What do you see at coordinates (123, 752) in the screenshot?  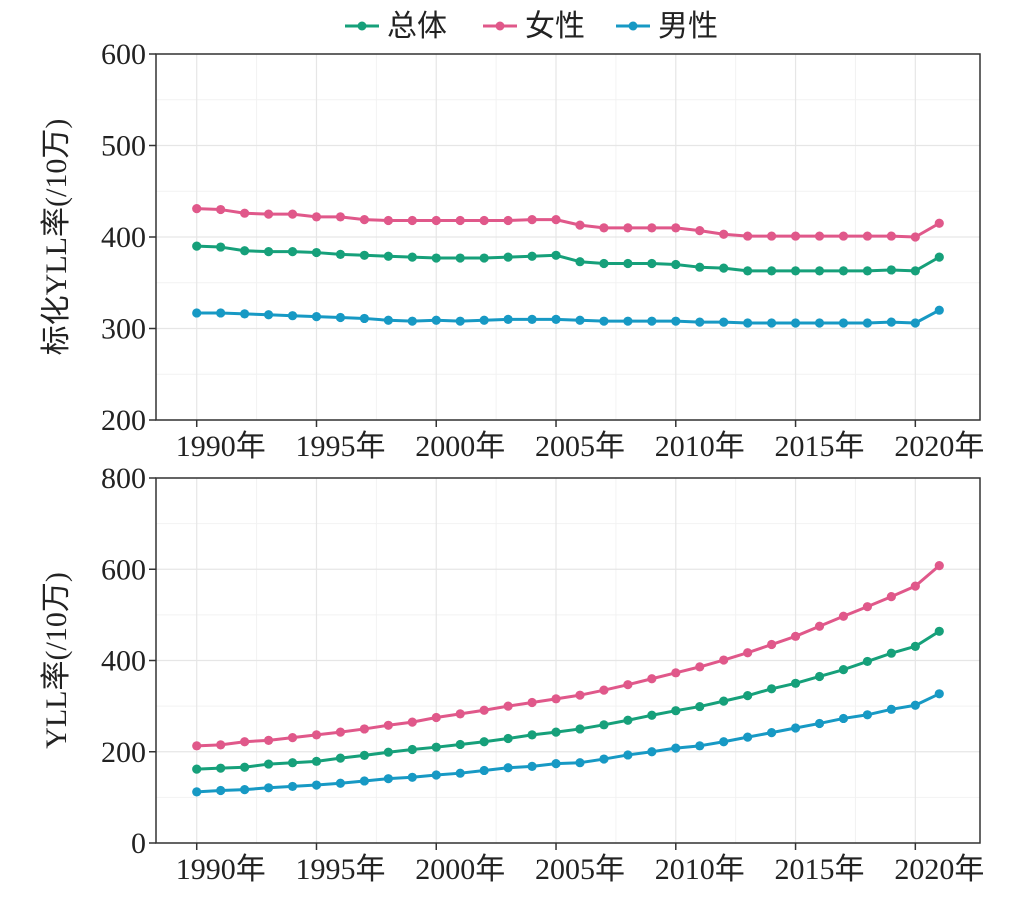 I see `y-tick-label: 200` at bounding box center [123, 752].